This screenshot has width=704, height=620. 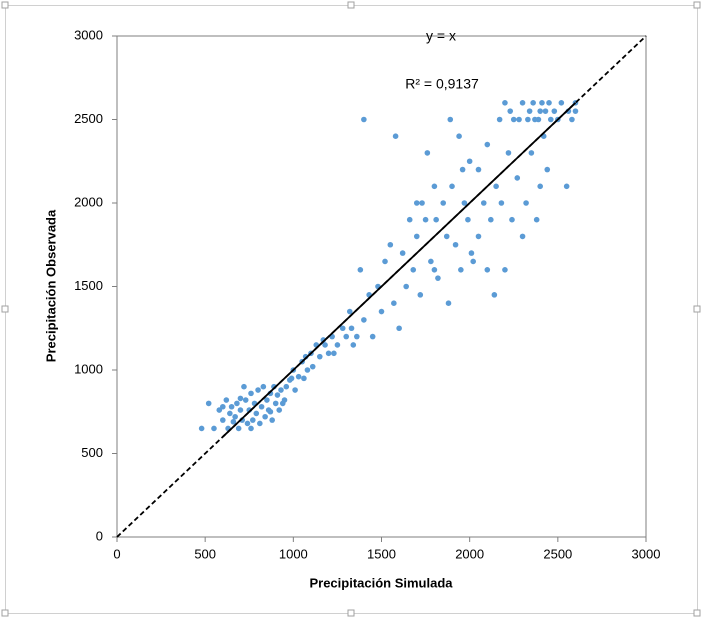 I want to click on x-axis-label: Precipitación Simulada, so click(x=381, y=582).